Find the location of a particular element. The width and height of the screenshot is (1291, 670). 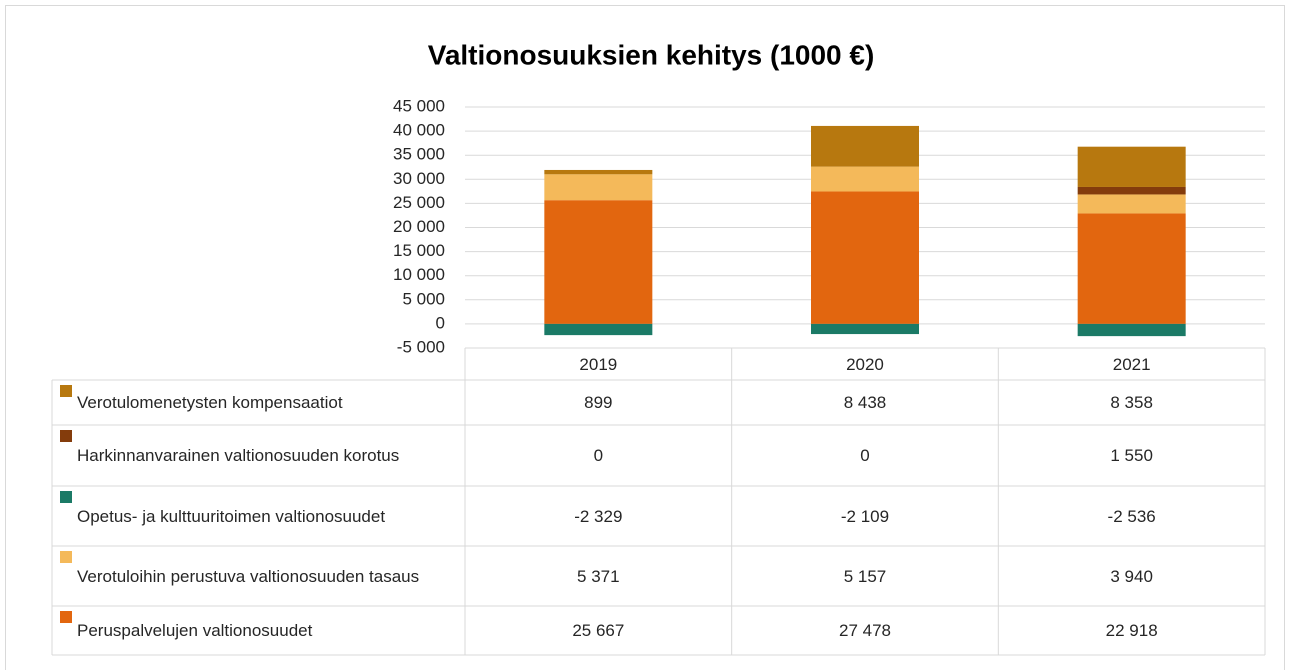

table-header: 2021 is located at coordinates (1131, 364).